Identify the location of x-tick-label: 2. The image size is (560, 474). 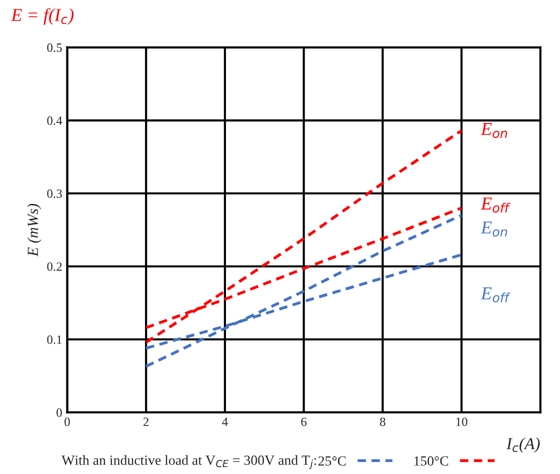
(145, 422).